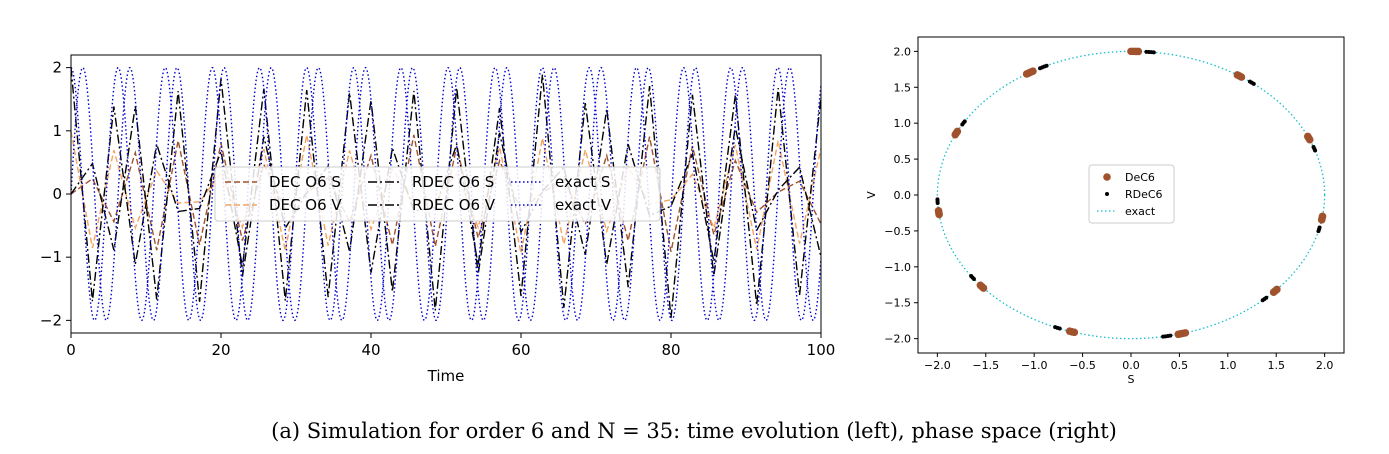  What do you see at coordinates (446, 376) in the screenshot?
I see `x-axis-label: Time` at bounding box center [446, 376].